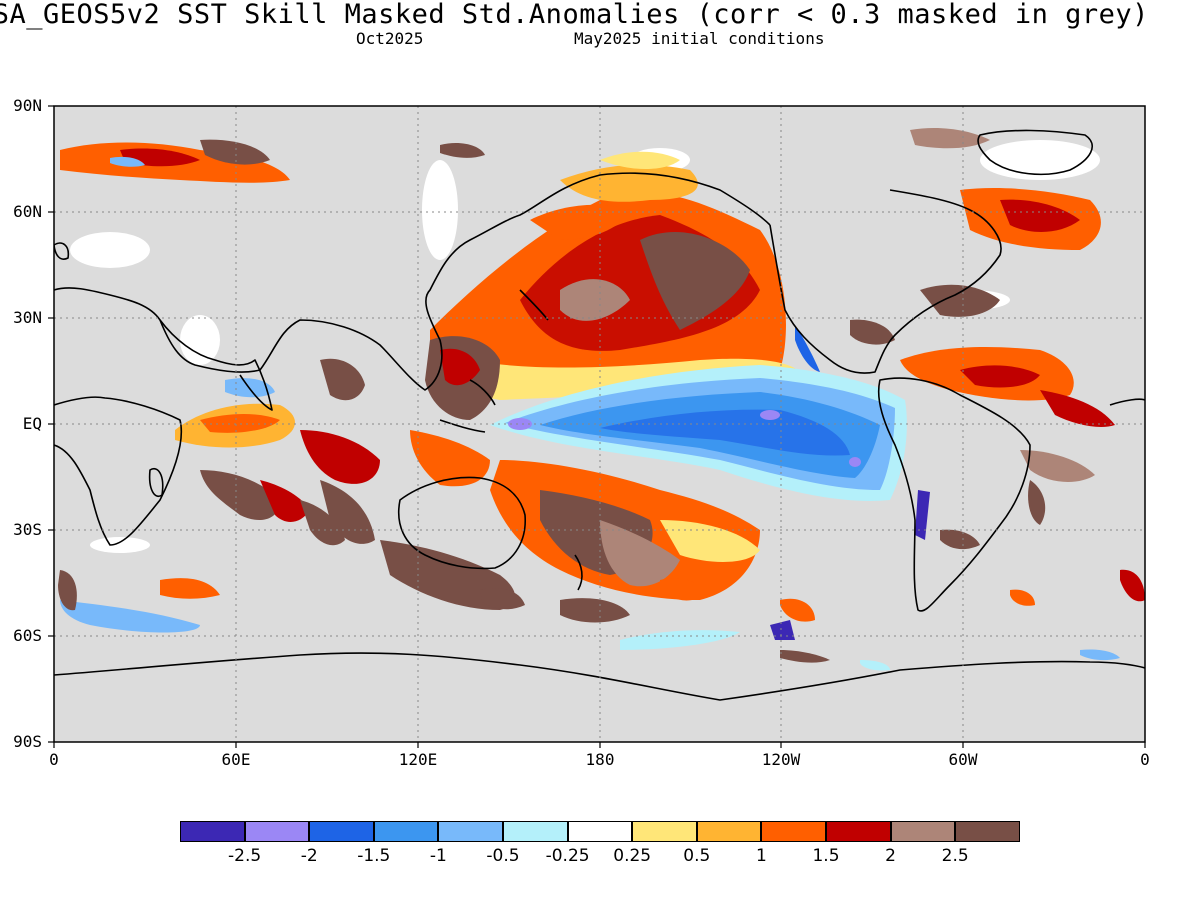 This screenshot has width=1200, height=900. What do you see at coordinates (374, 856) in the screenshot?
I see `colorbar-label: -1.5` at bounding box center [374, 856].